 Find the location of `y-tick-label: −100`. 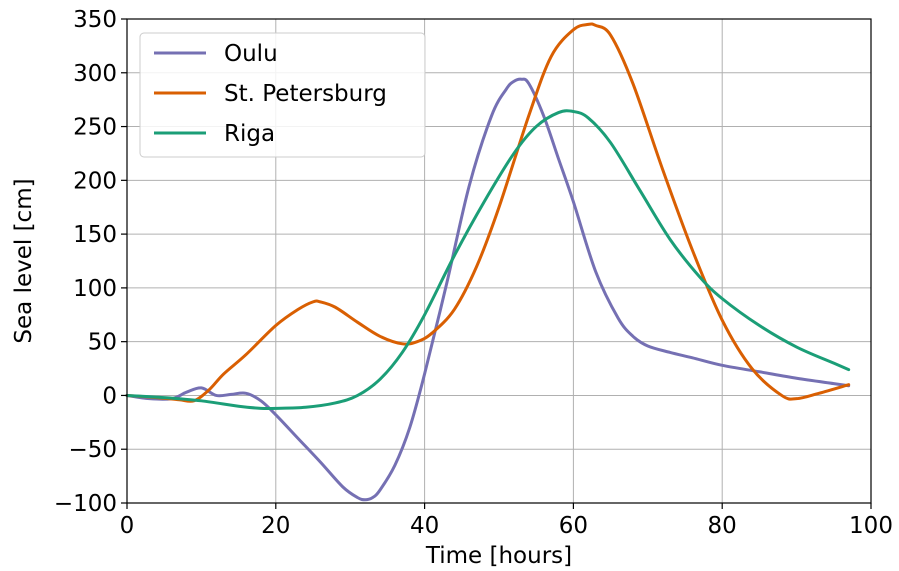

y-tick-label: −100 is located at coordinates (85, 504).